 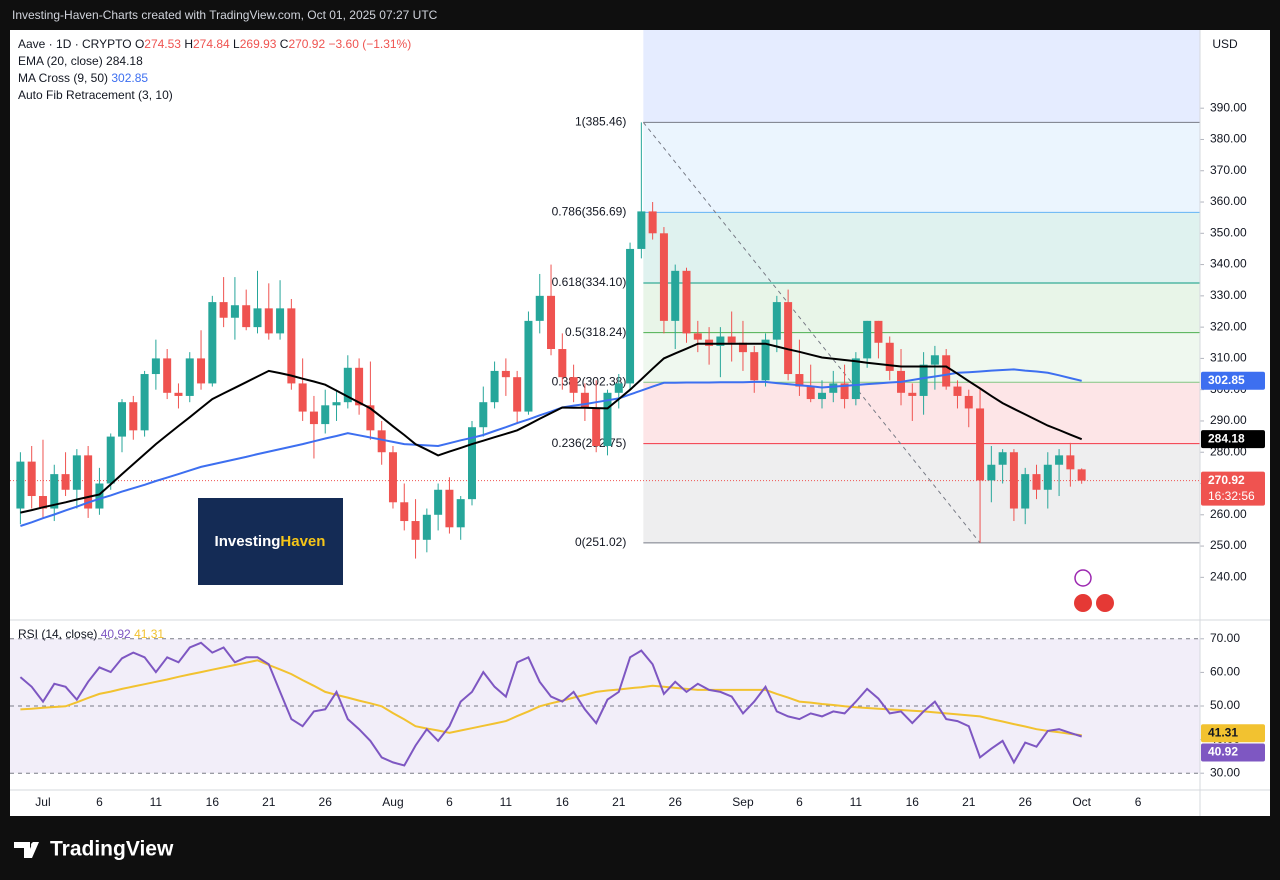 I want to click on rsi-ma-value-bg, so click(x=1233, y=733).